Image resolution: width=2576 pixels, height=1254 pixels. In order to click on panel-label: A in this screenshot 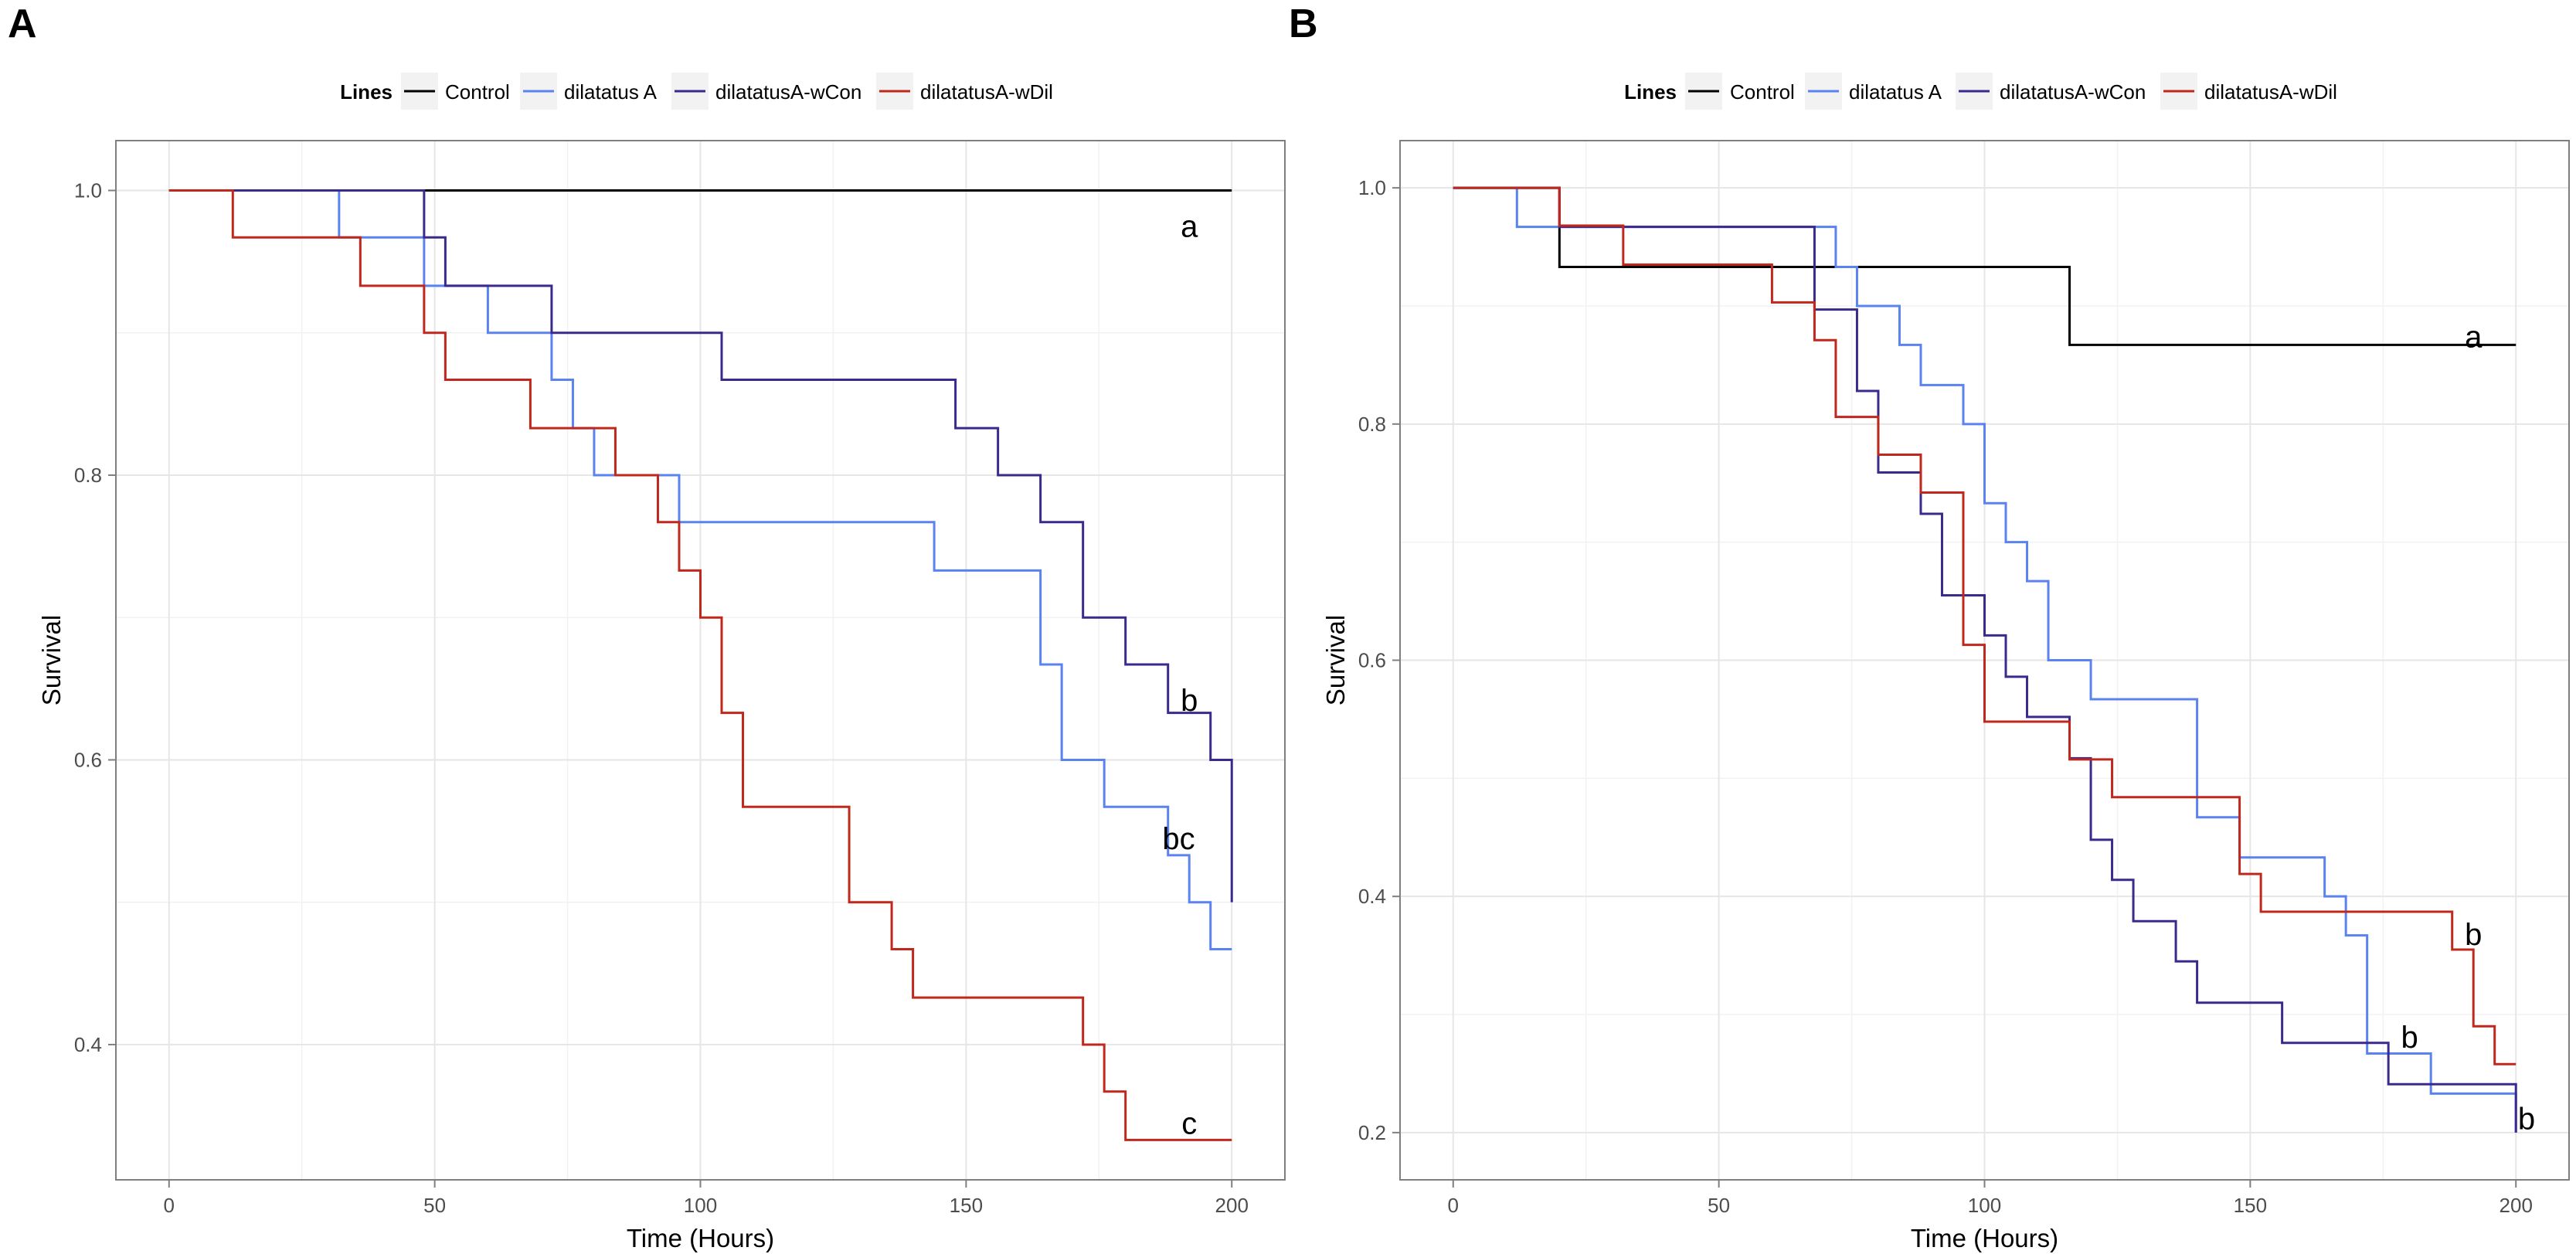, I will do `click(22, 24)`.